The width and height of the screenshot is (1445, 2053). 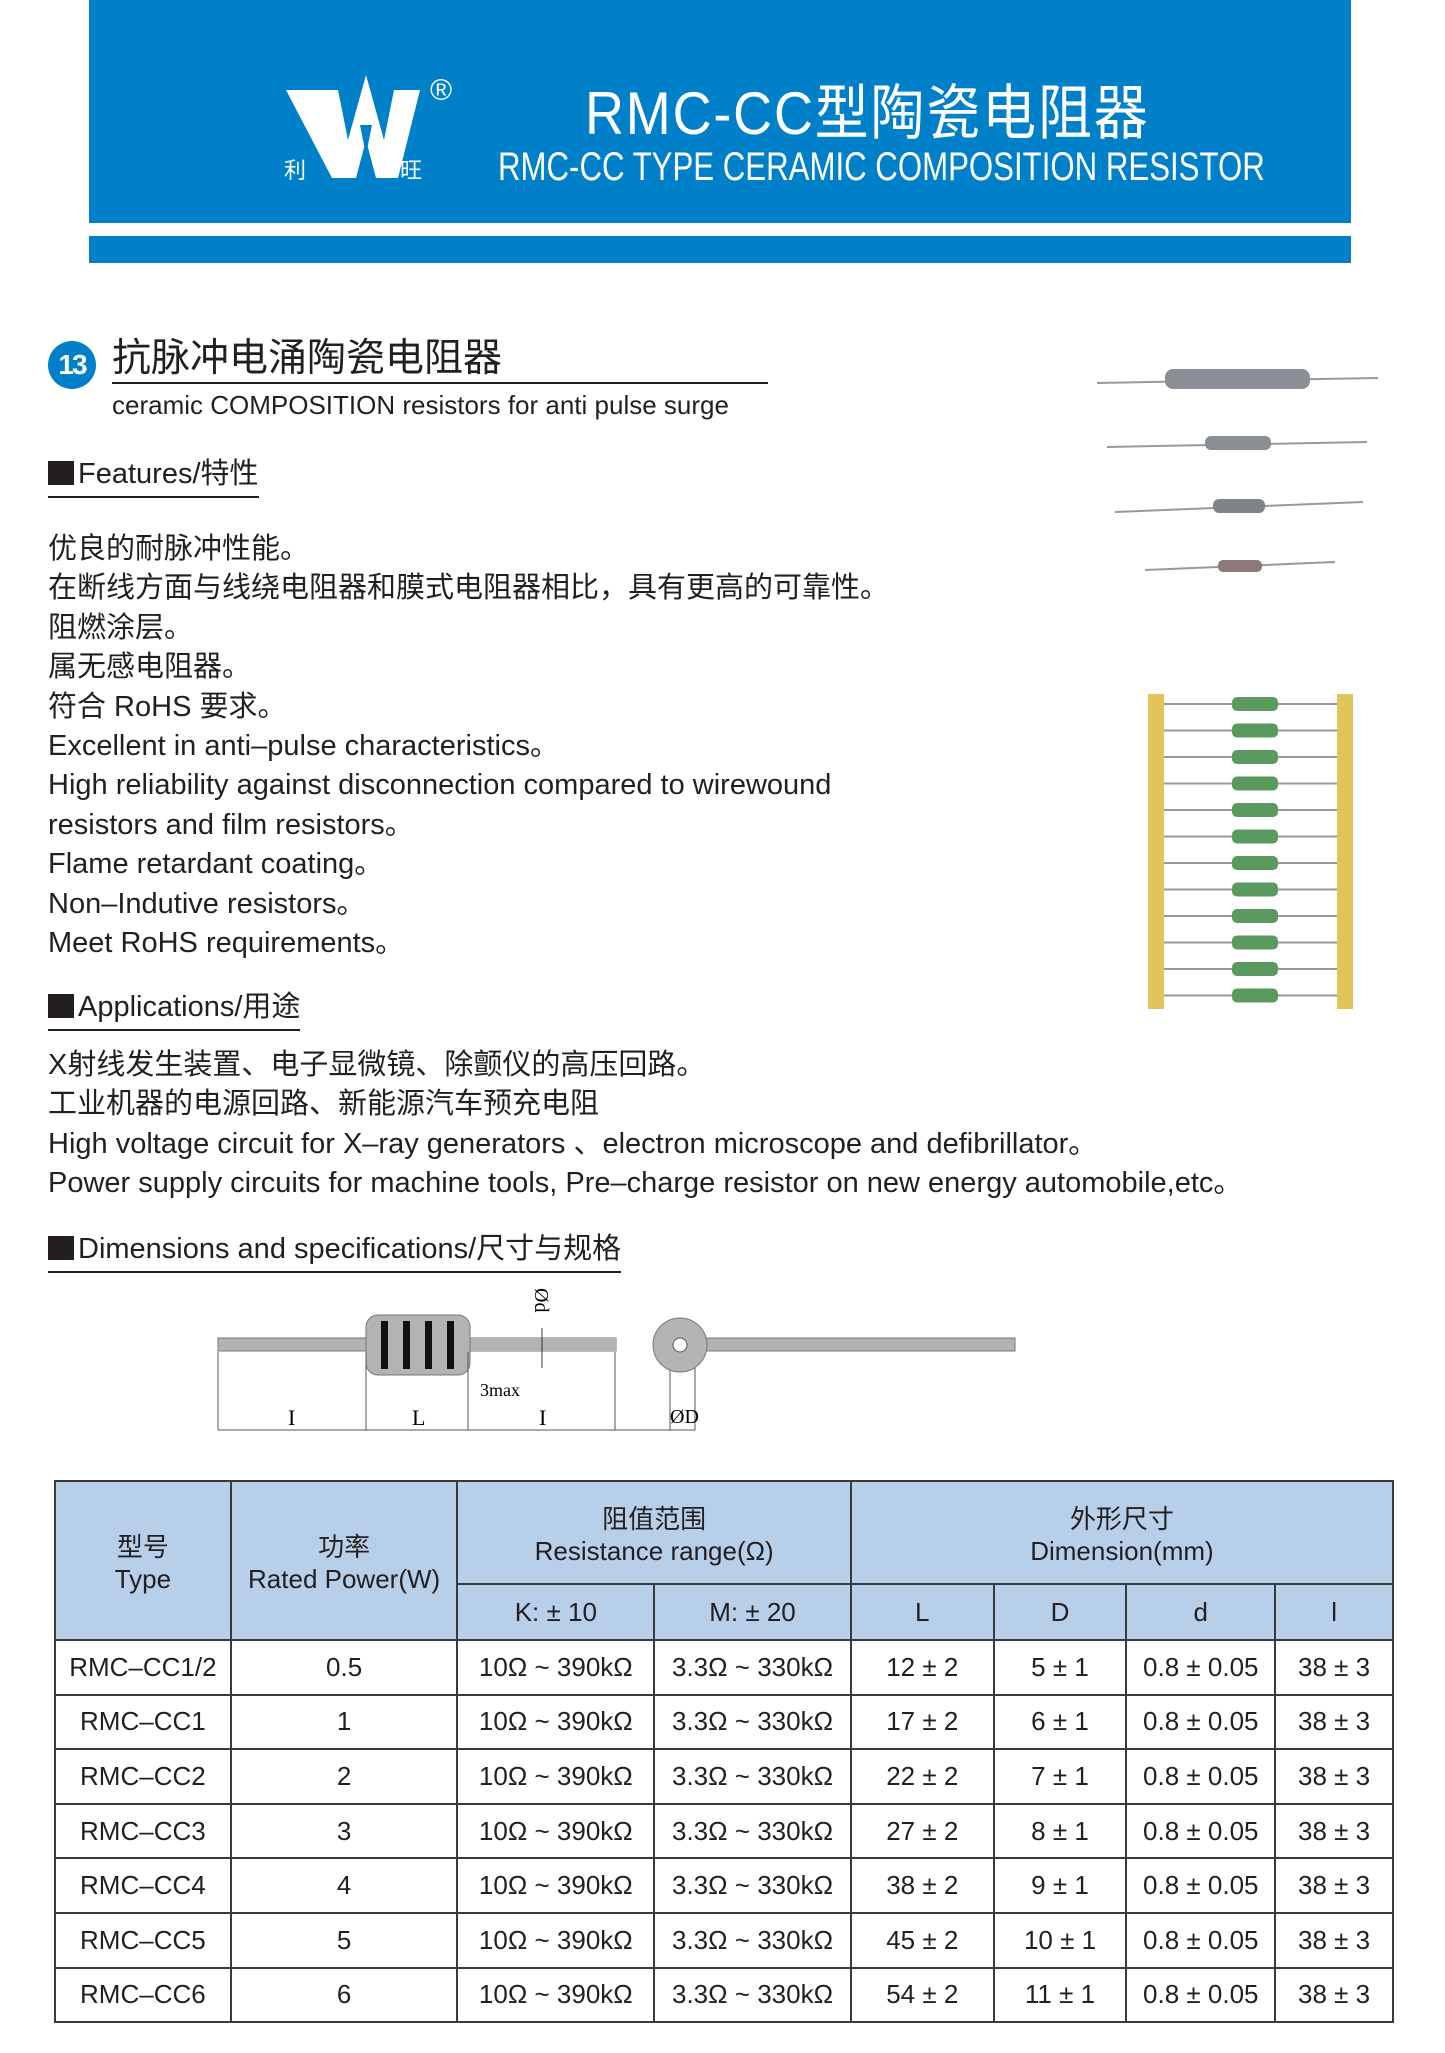 What do you see at coordinates (143, 1831) in the screenshot?
I see `table-cell: RMC–CC3` at bounding box center [143, 1831].